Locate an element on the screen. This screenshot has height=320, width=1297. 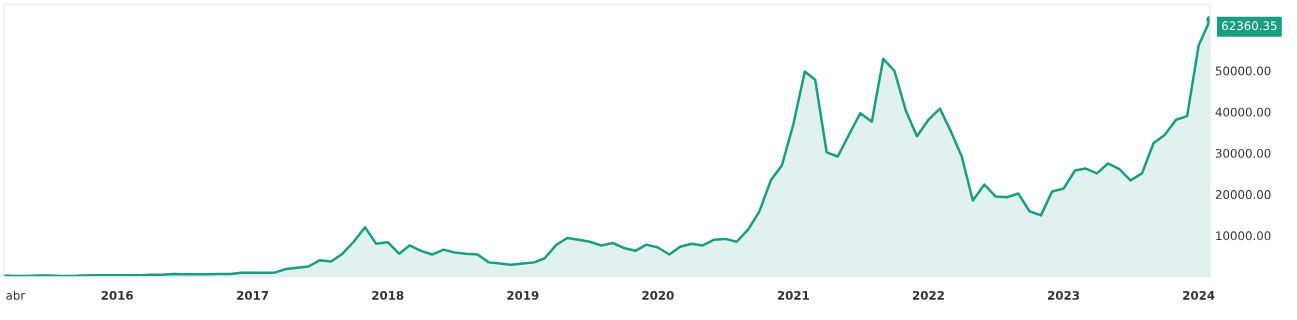
x-tick-label: 2020 is located at coordinates (658, 295).